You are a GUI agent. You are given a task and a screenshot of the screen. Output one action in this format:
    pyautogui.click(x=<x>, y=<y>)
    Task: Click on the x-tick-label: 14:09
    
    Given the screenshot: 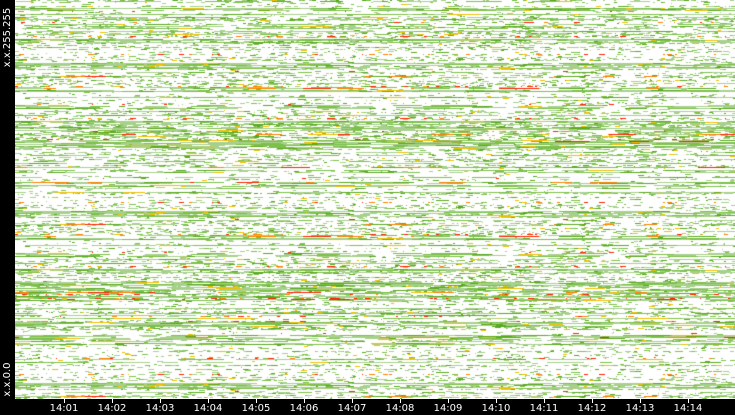 What is the action you would take?
    pyautogui.click(x=448, y=408)
    